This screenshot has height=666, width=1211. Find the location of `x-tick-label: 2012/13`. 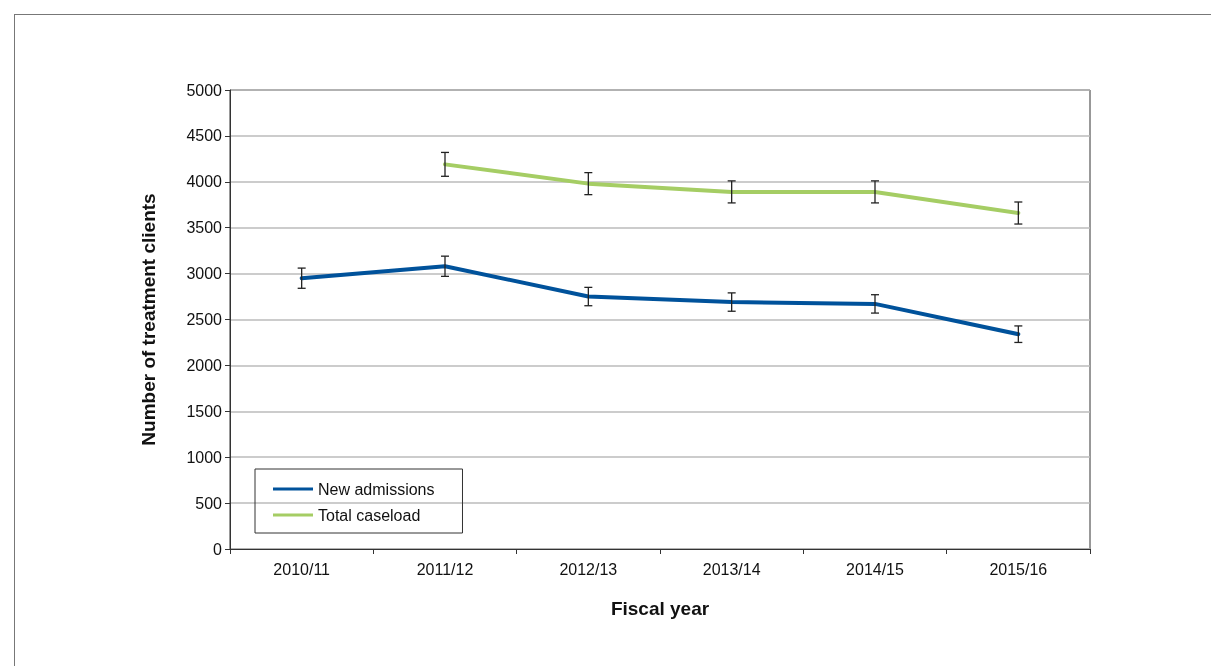

x-tick-label: 2012/13 is located at coordinates (588, 569).